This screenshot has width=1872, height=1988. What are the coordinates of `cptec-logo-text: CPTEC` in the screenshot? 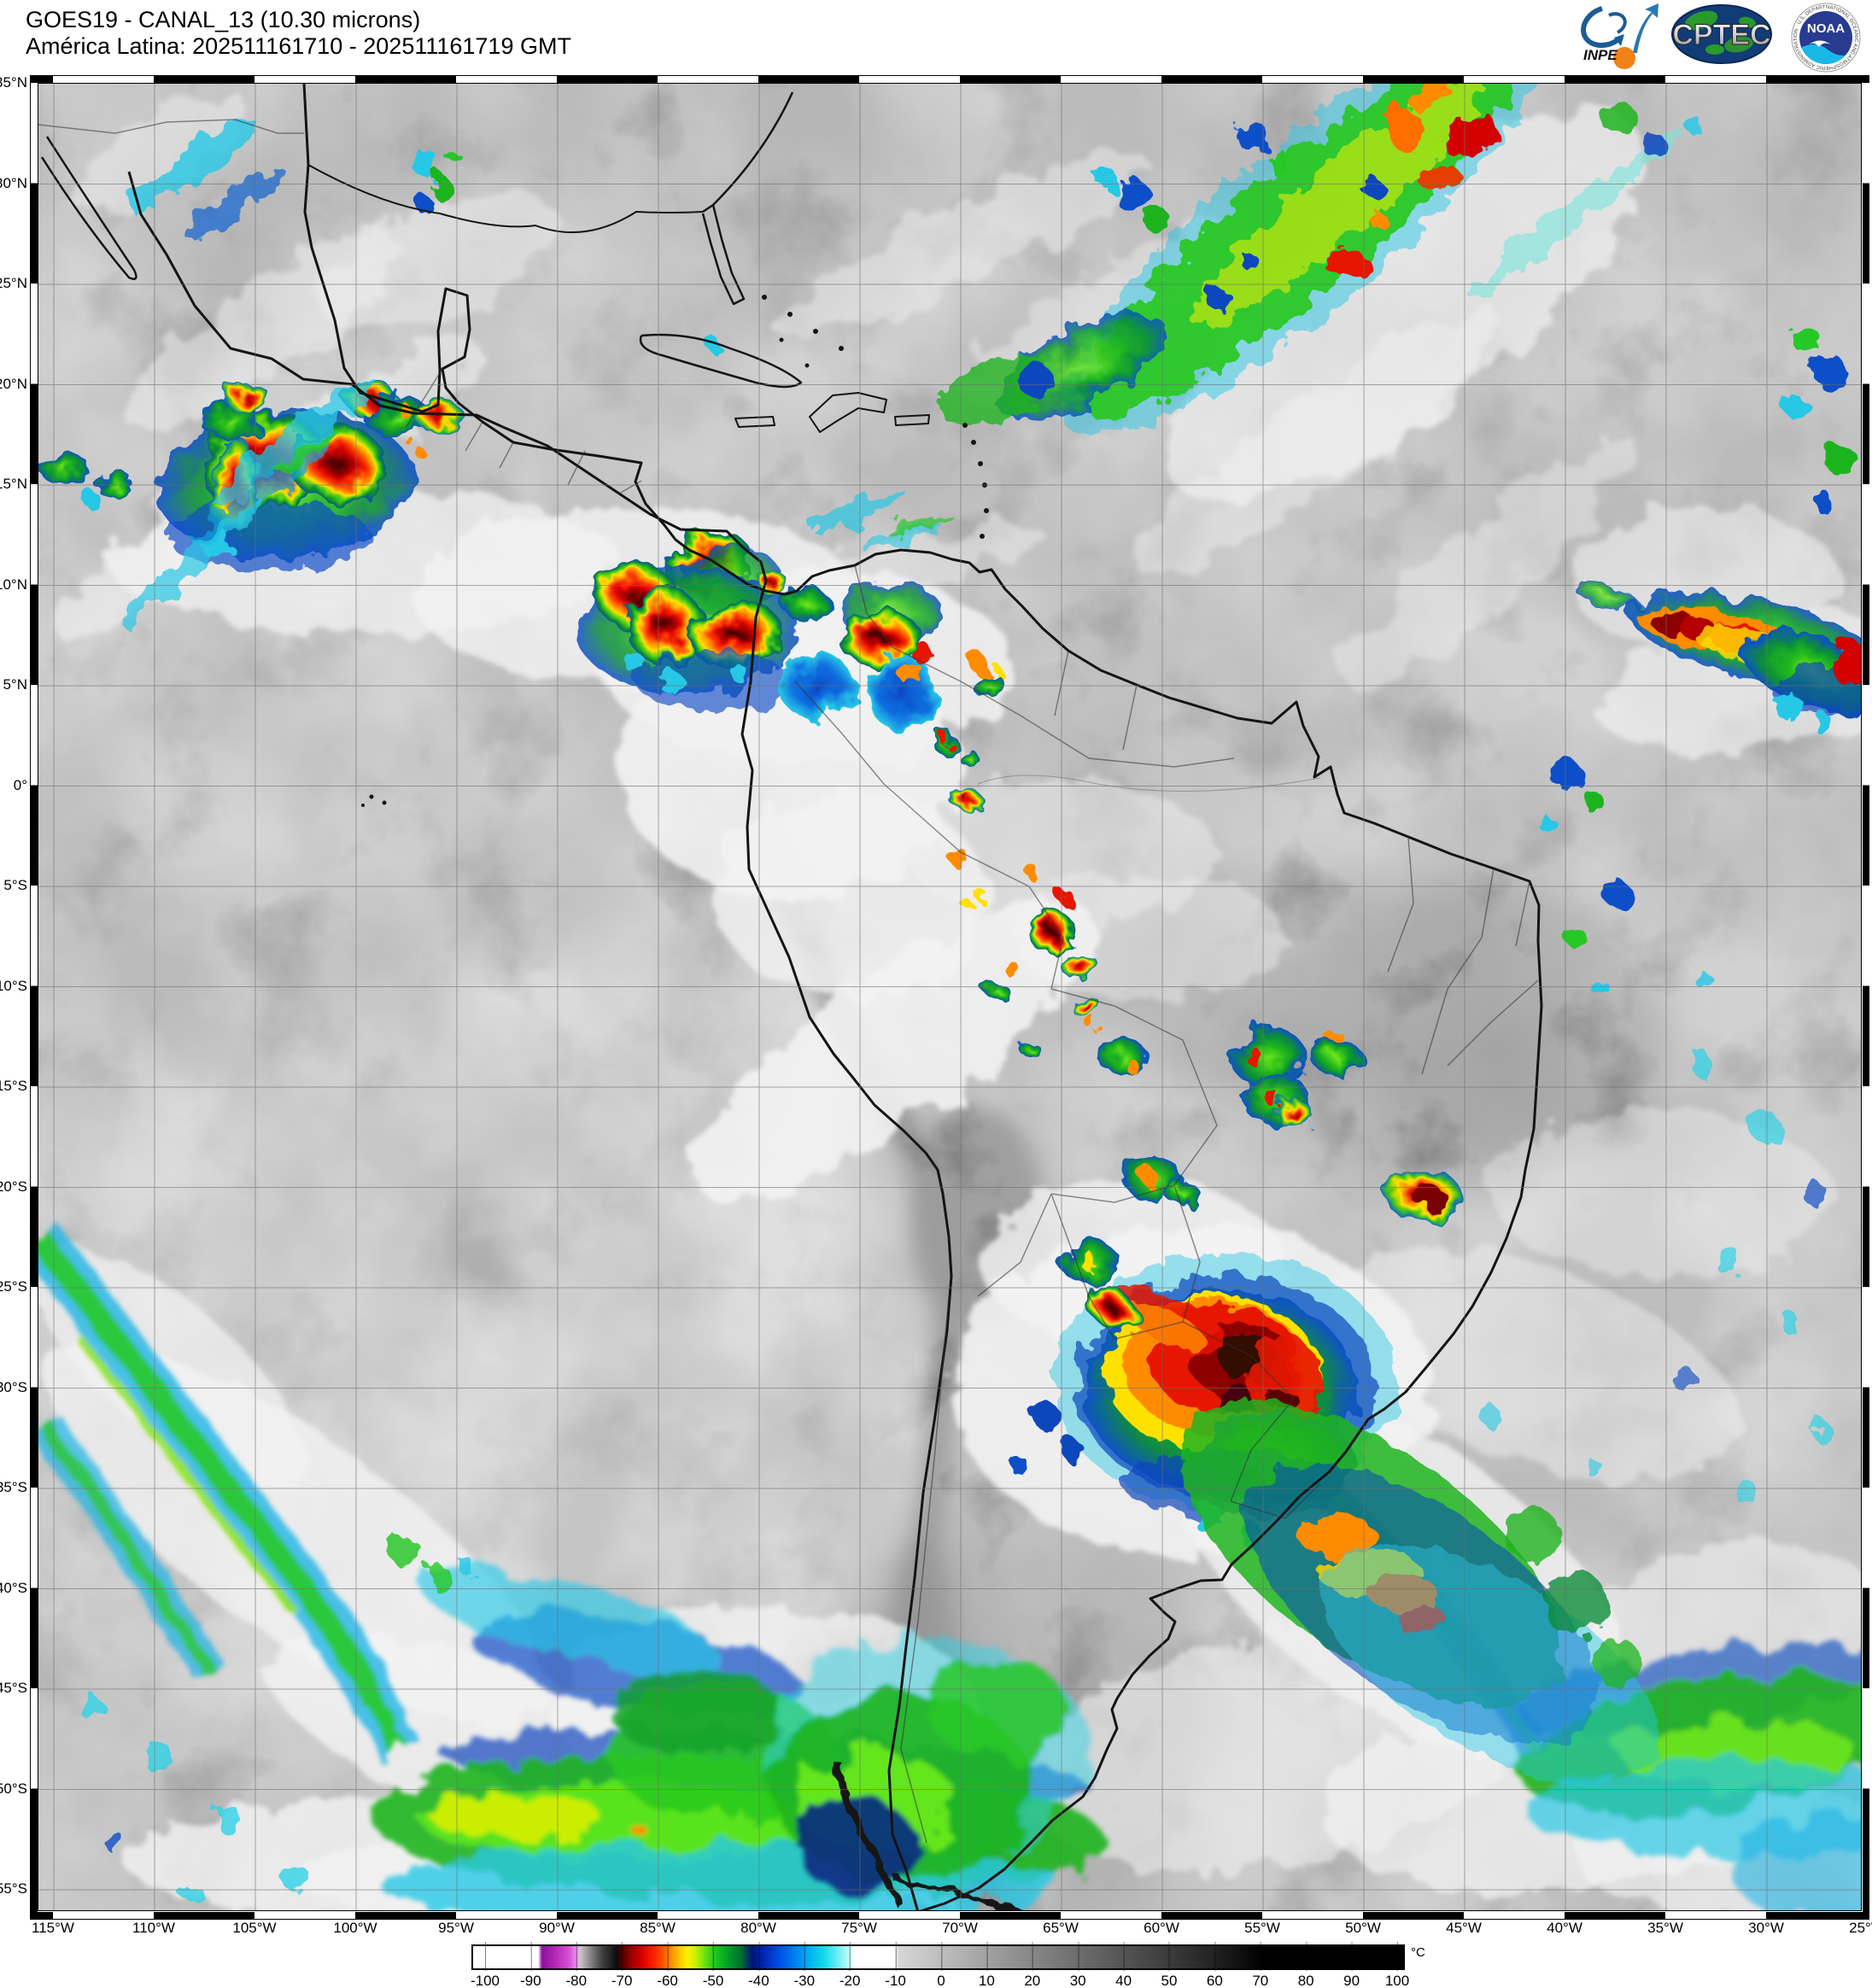 It's located at (1721, 35).